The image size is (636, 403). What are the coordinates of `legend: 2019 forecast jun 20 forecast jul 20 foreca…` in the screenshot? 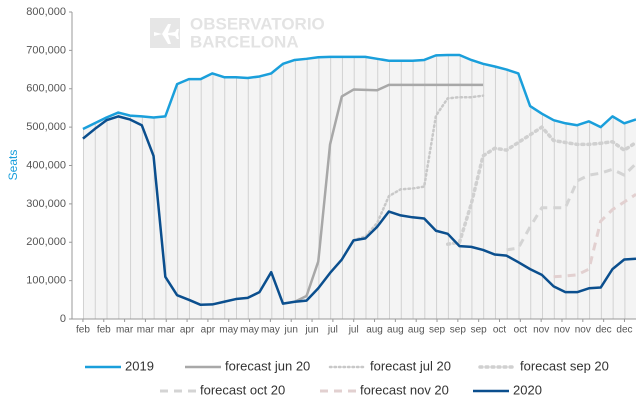 It's located at (347, 377).